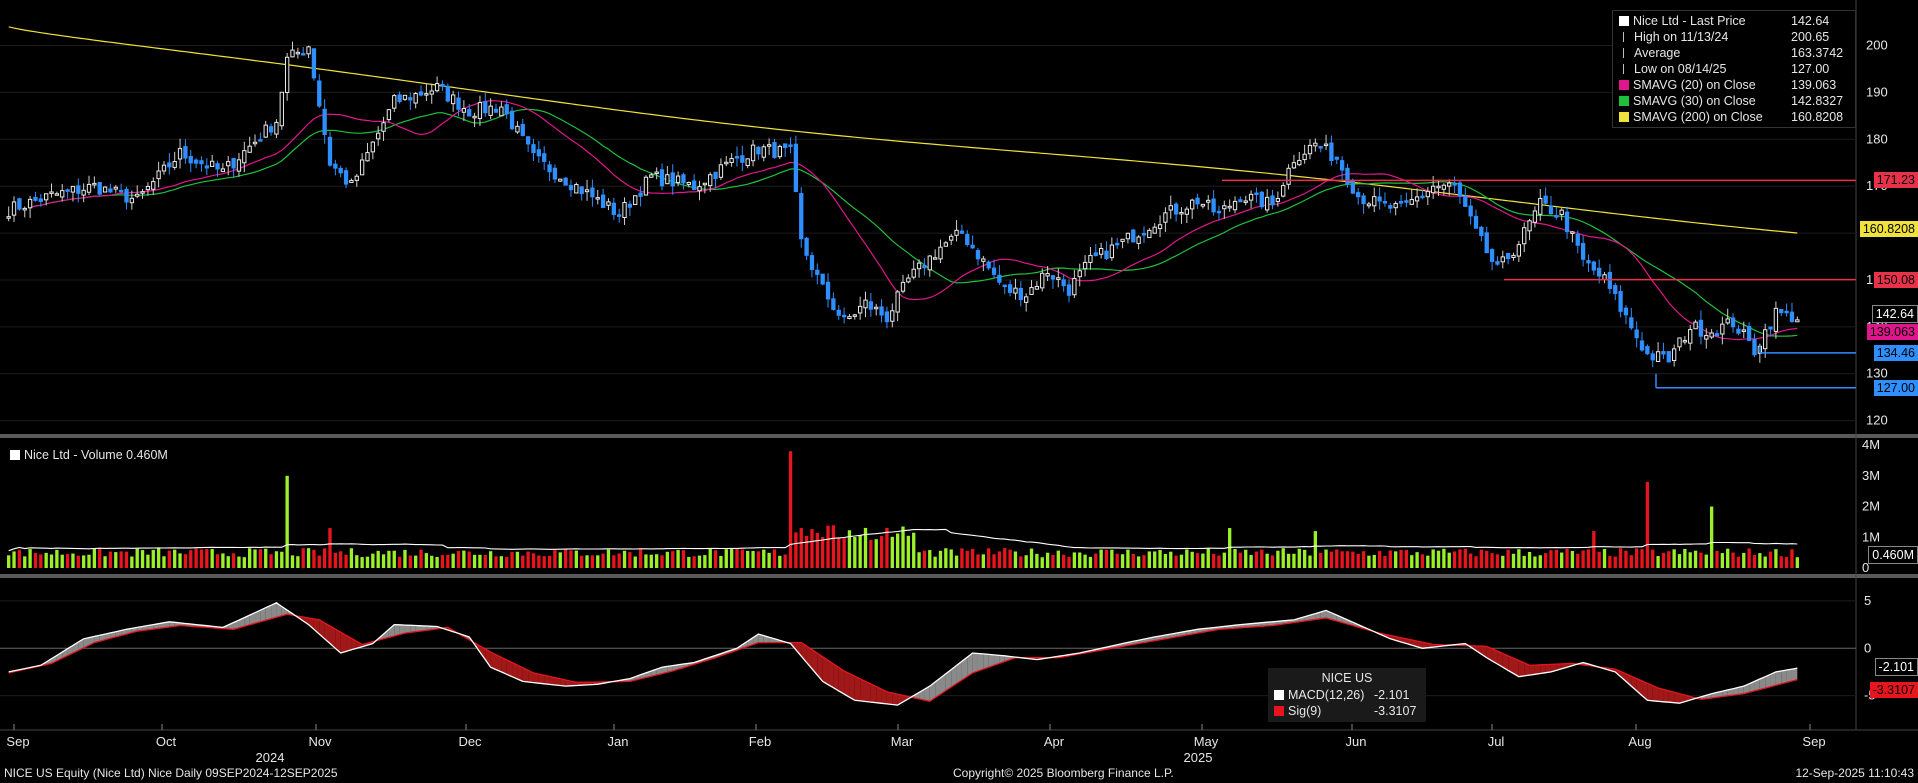 This screenshot has width=1918, height=783. I want to click on month-label: Apr, so click(1054, 741).